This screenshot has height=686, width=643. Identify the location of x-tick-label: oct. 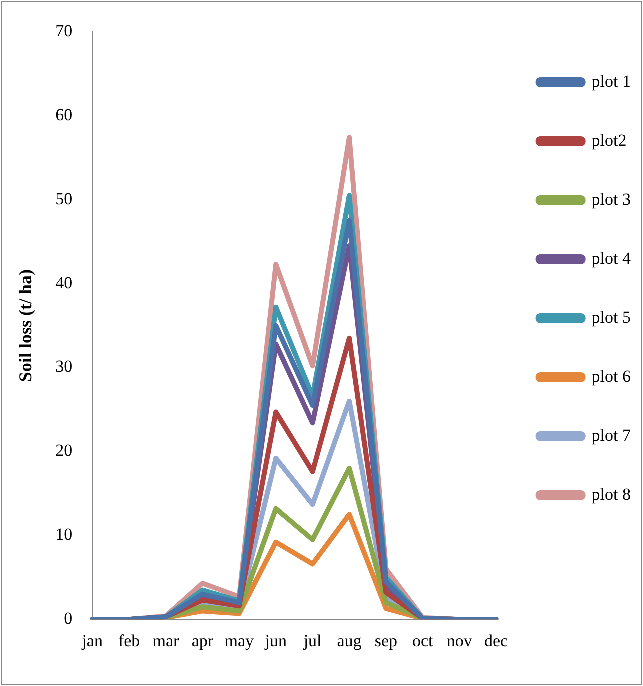
(423, 640).